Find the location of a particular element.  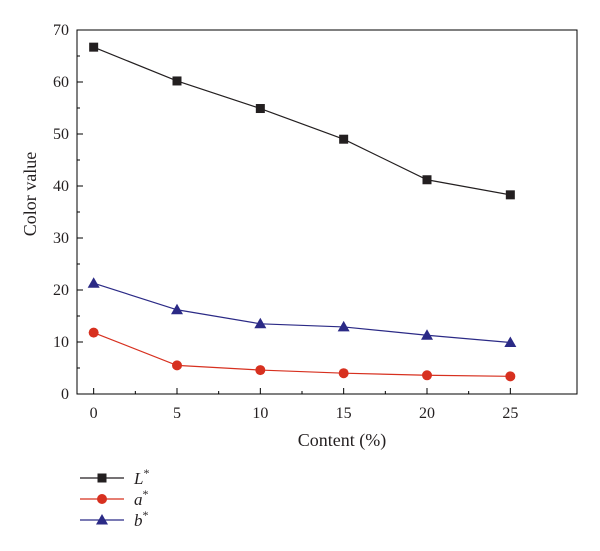

series-b is located at coordinates (302, 312).